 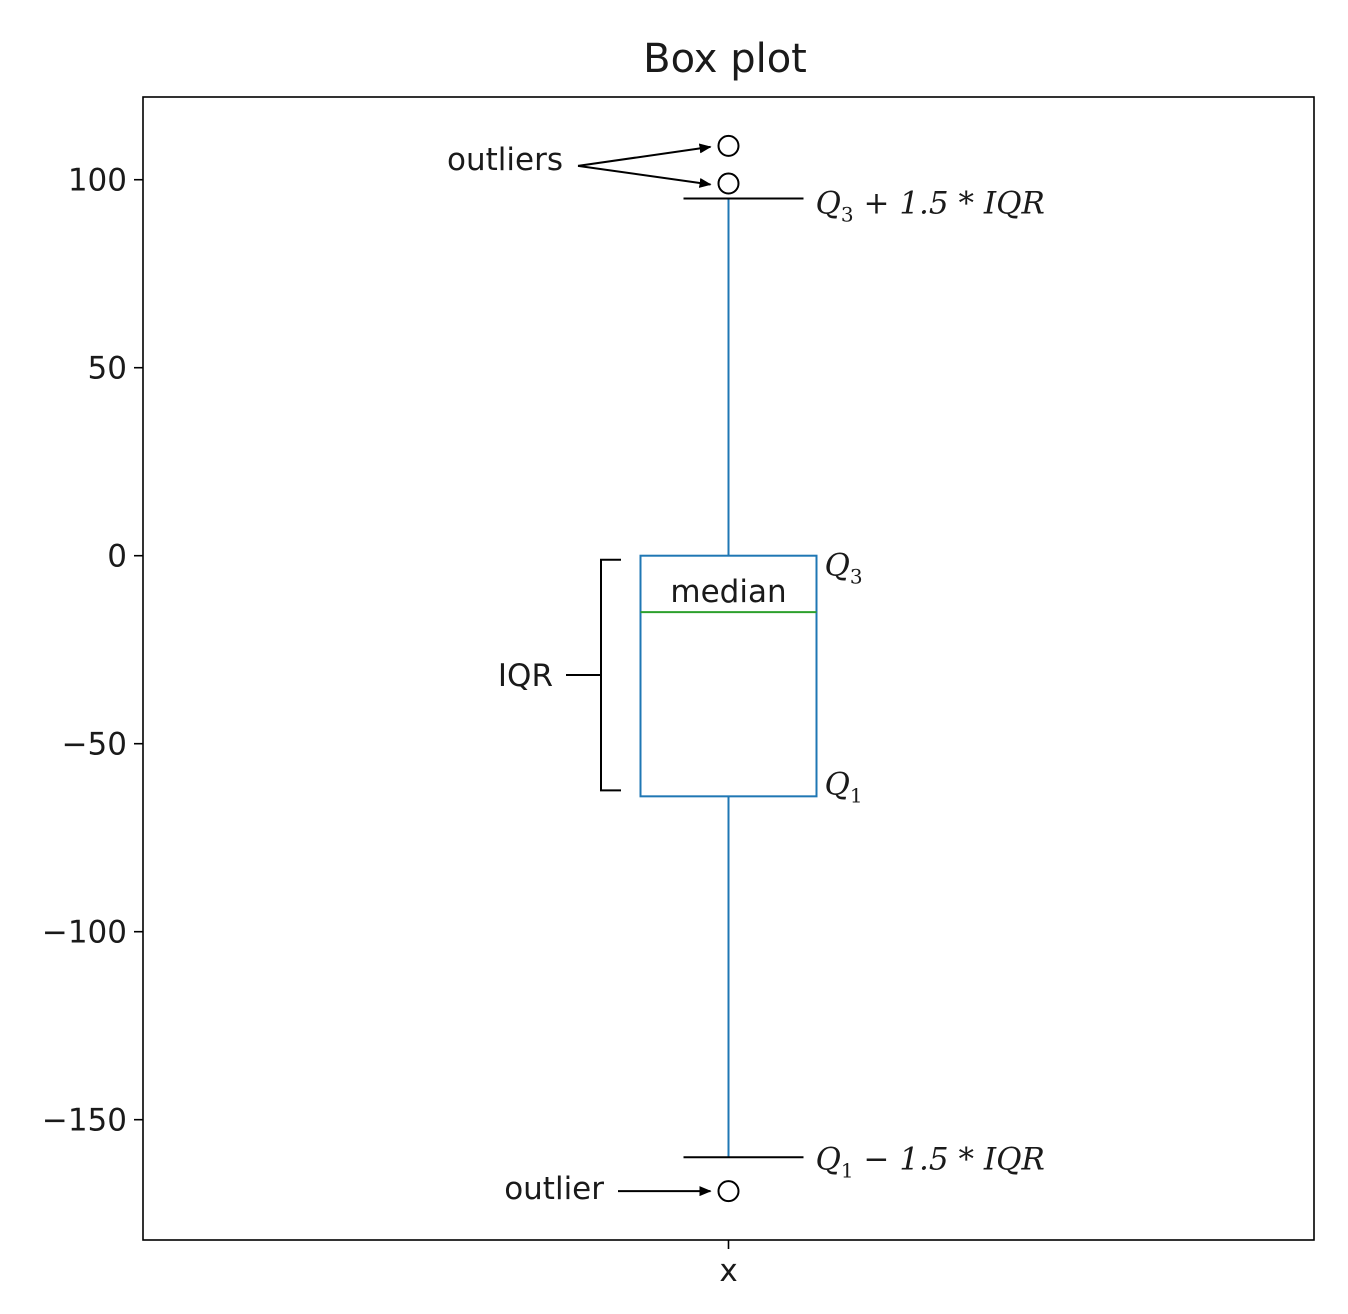 I want to click on upper-fence-label: Q3 + 1.5 * IQR, so click(x=930, y=206).